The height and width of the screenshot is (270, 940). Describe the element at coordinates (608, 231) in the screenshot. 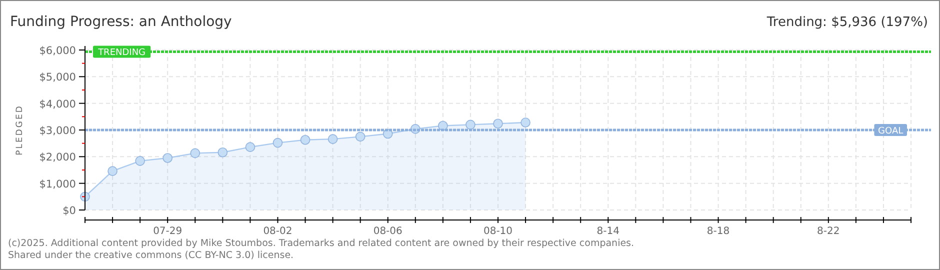

I see `x-tick-label: 8-14` at that location.